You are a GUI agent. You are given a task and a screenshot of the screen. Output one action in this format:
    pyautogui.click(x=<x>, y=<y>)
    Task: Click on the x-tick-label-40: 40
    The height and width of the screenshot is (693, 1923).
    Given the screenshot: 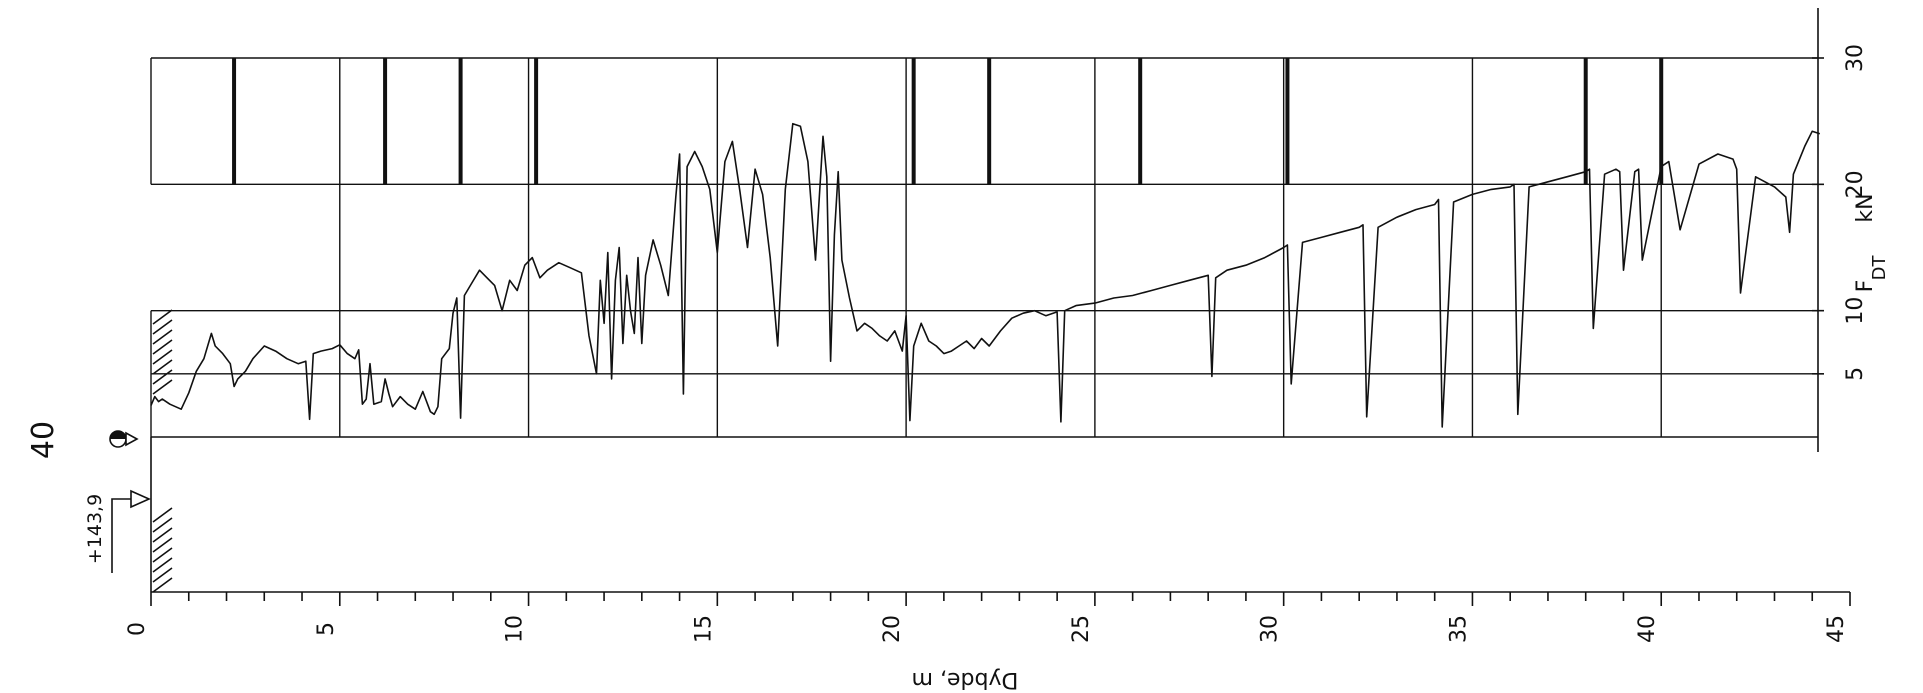 What is the action you would take?
    pyautogui.click(x=1647, y=629)
    